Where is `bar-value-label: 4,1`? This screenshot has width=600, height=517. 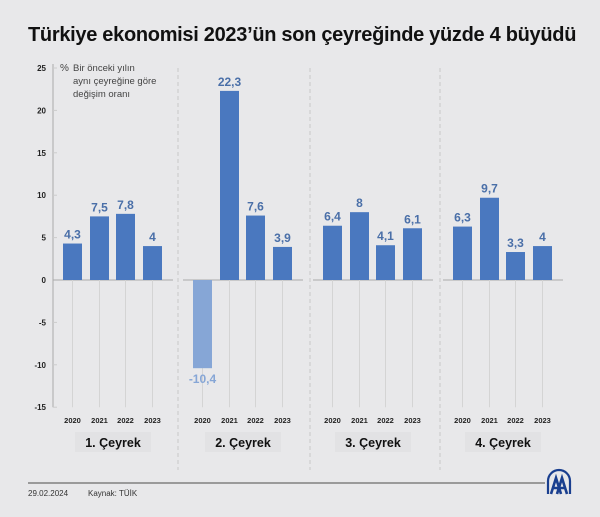 bar-value-label: 4,1 is located at coordinates (385, 236).